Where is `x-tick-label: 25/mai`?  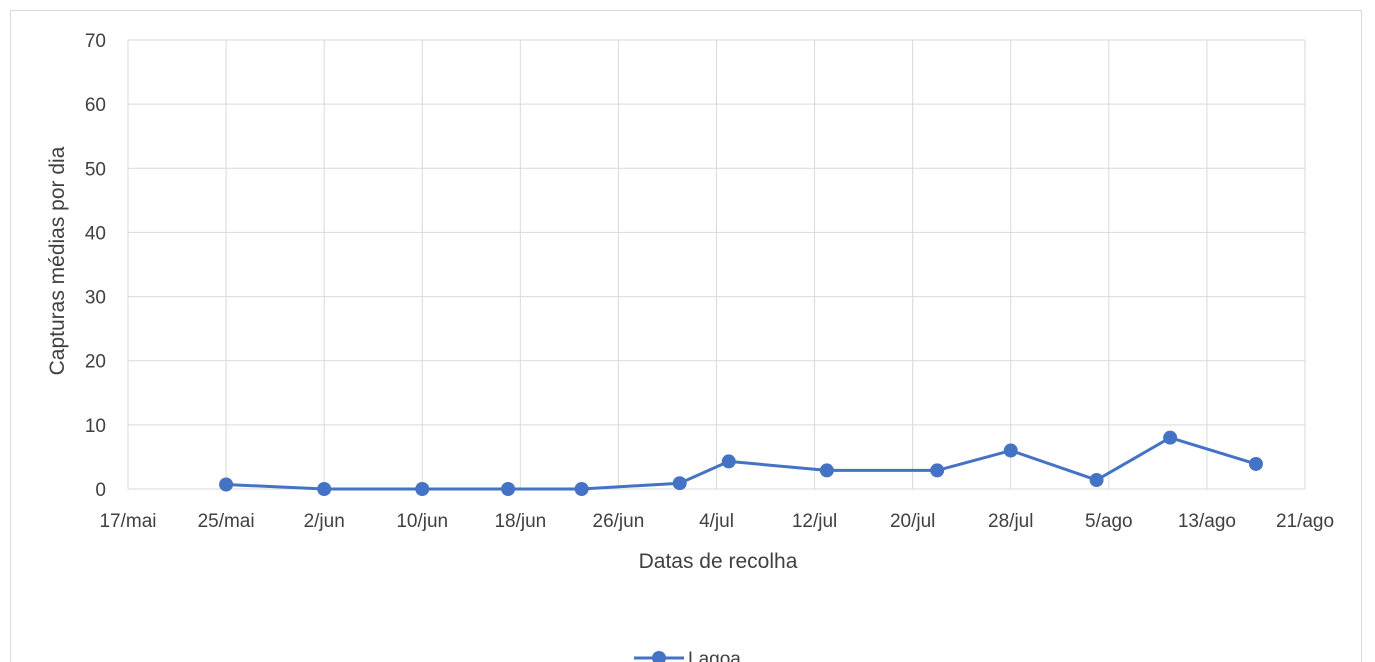
x-tick-label: 25/mai is located at coordinates (226, 521).